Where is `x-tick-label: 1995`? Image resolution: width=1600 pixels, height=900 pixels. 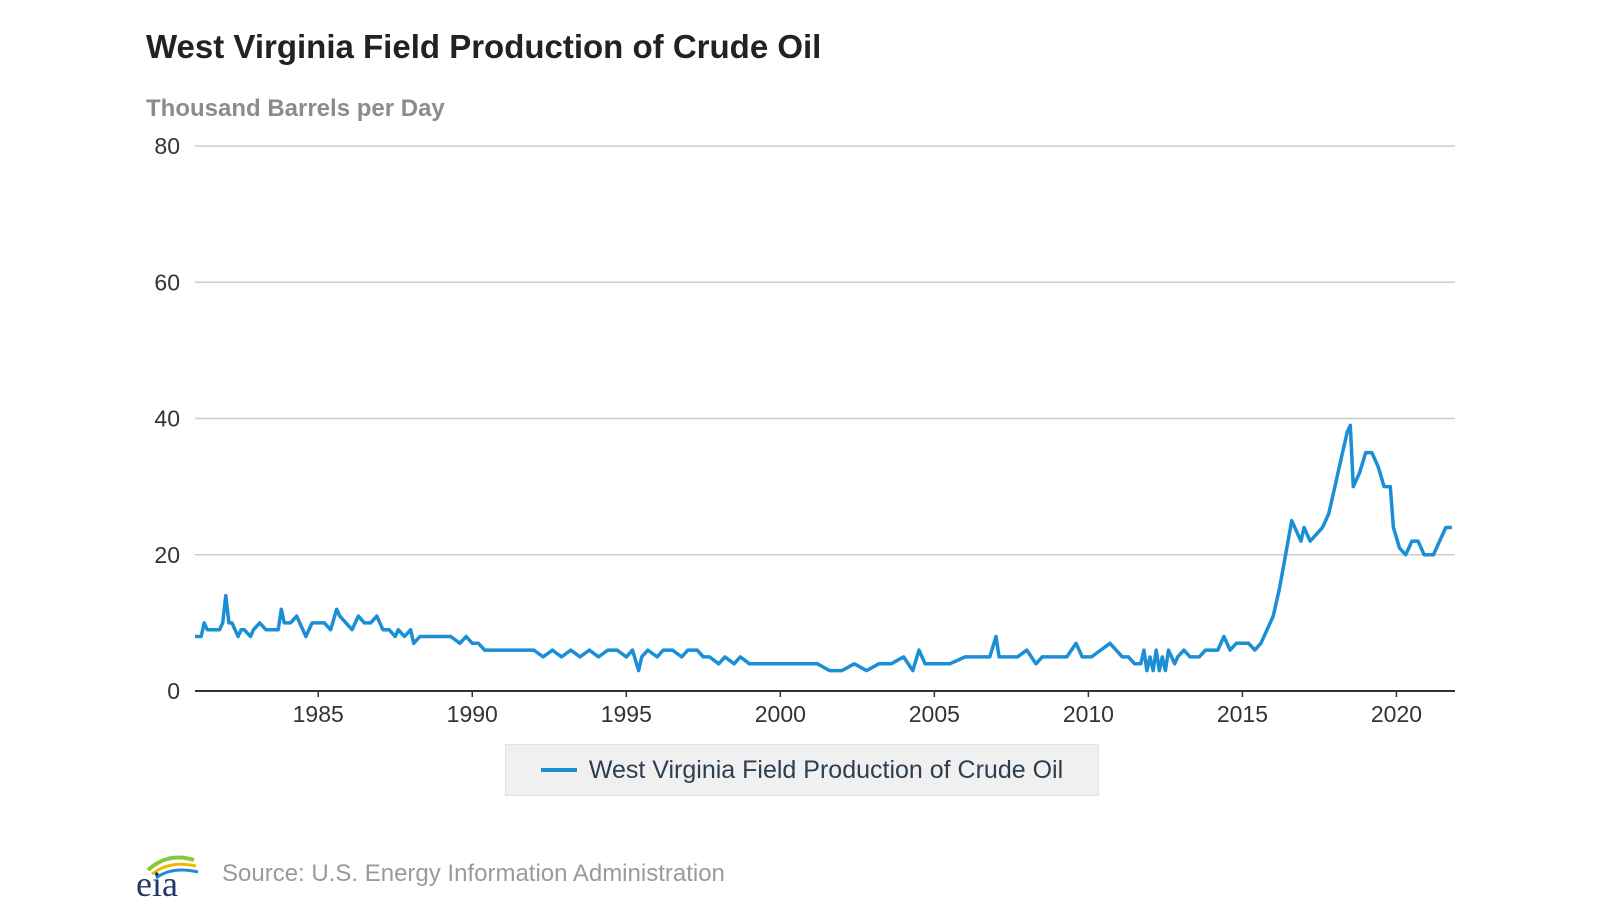
x-tick-label: 1995 is located at coordinates (626, 714).